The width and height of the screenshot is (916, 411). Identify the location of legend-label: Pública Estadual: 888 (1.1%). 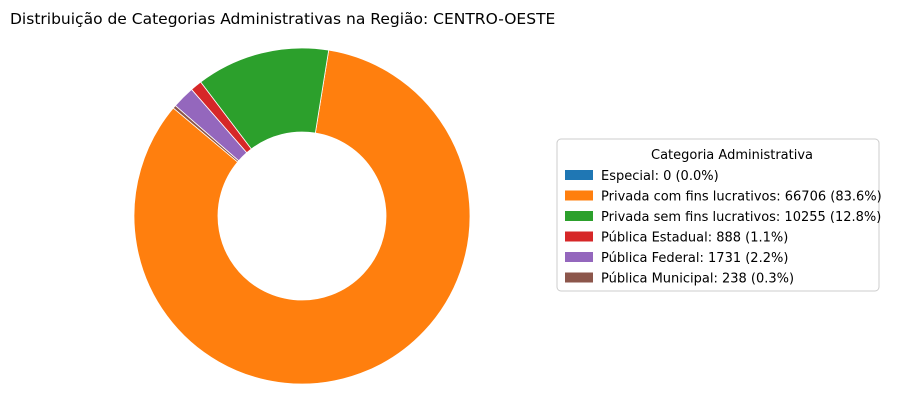
(694, 238).